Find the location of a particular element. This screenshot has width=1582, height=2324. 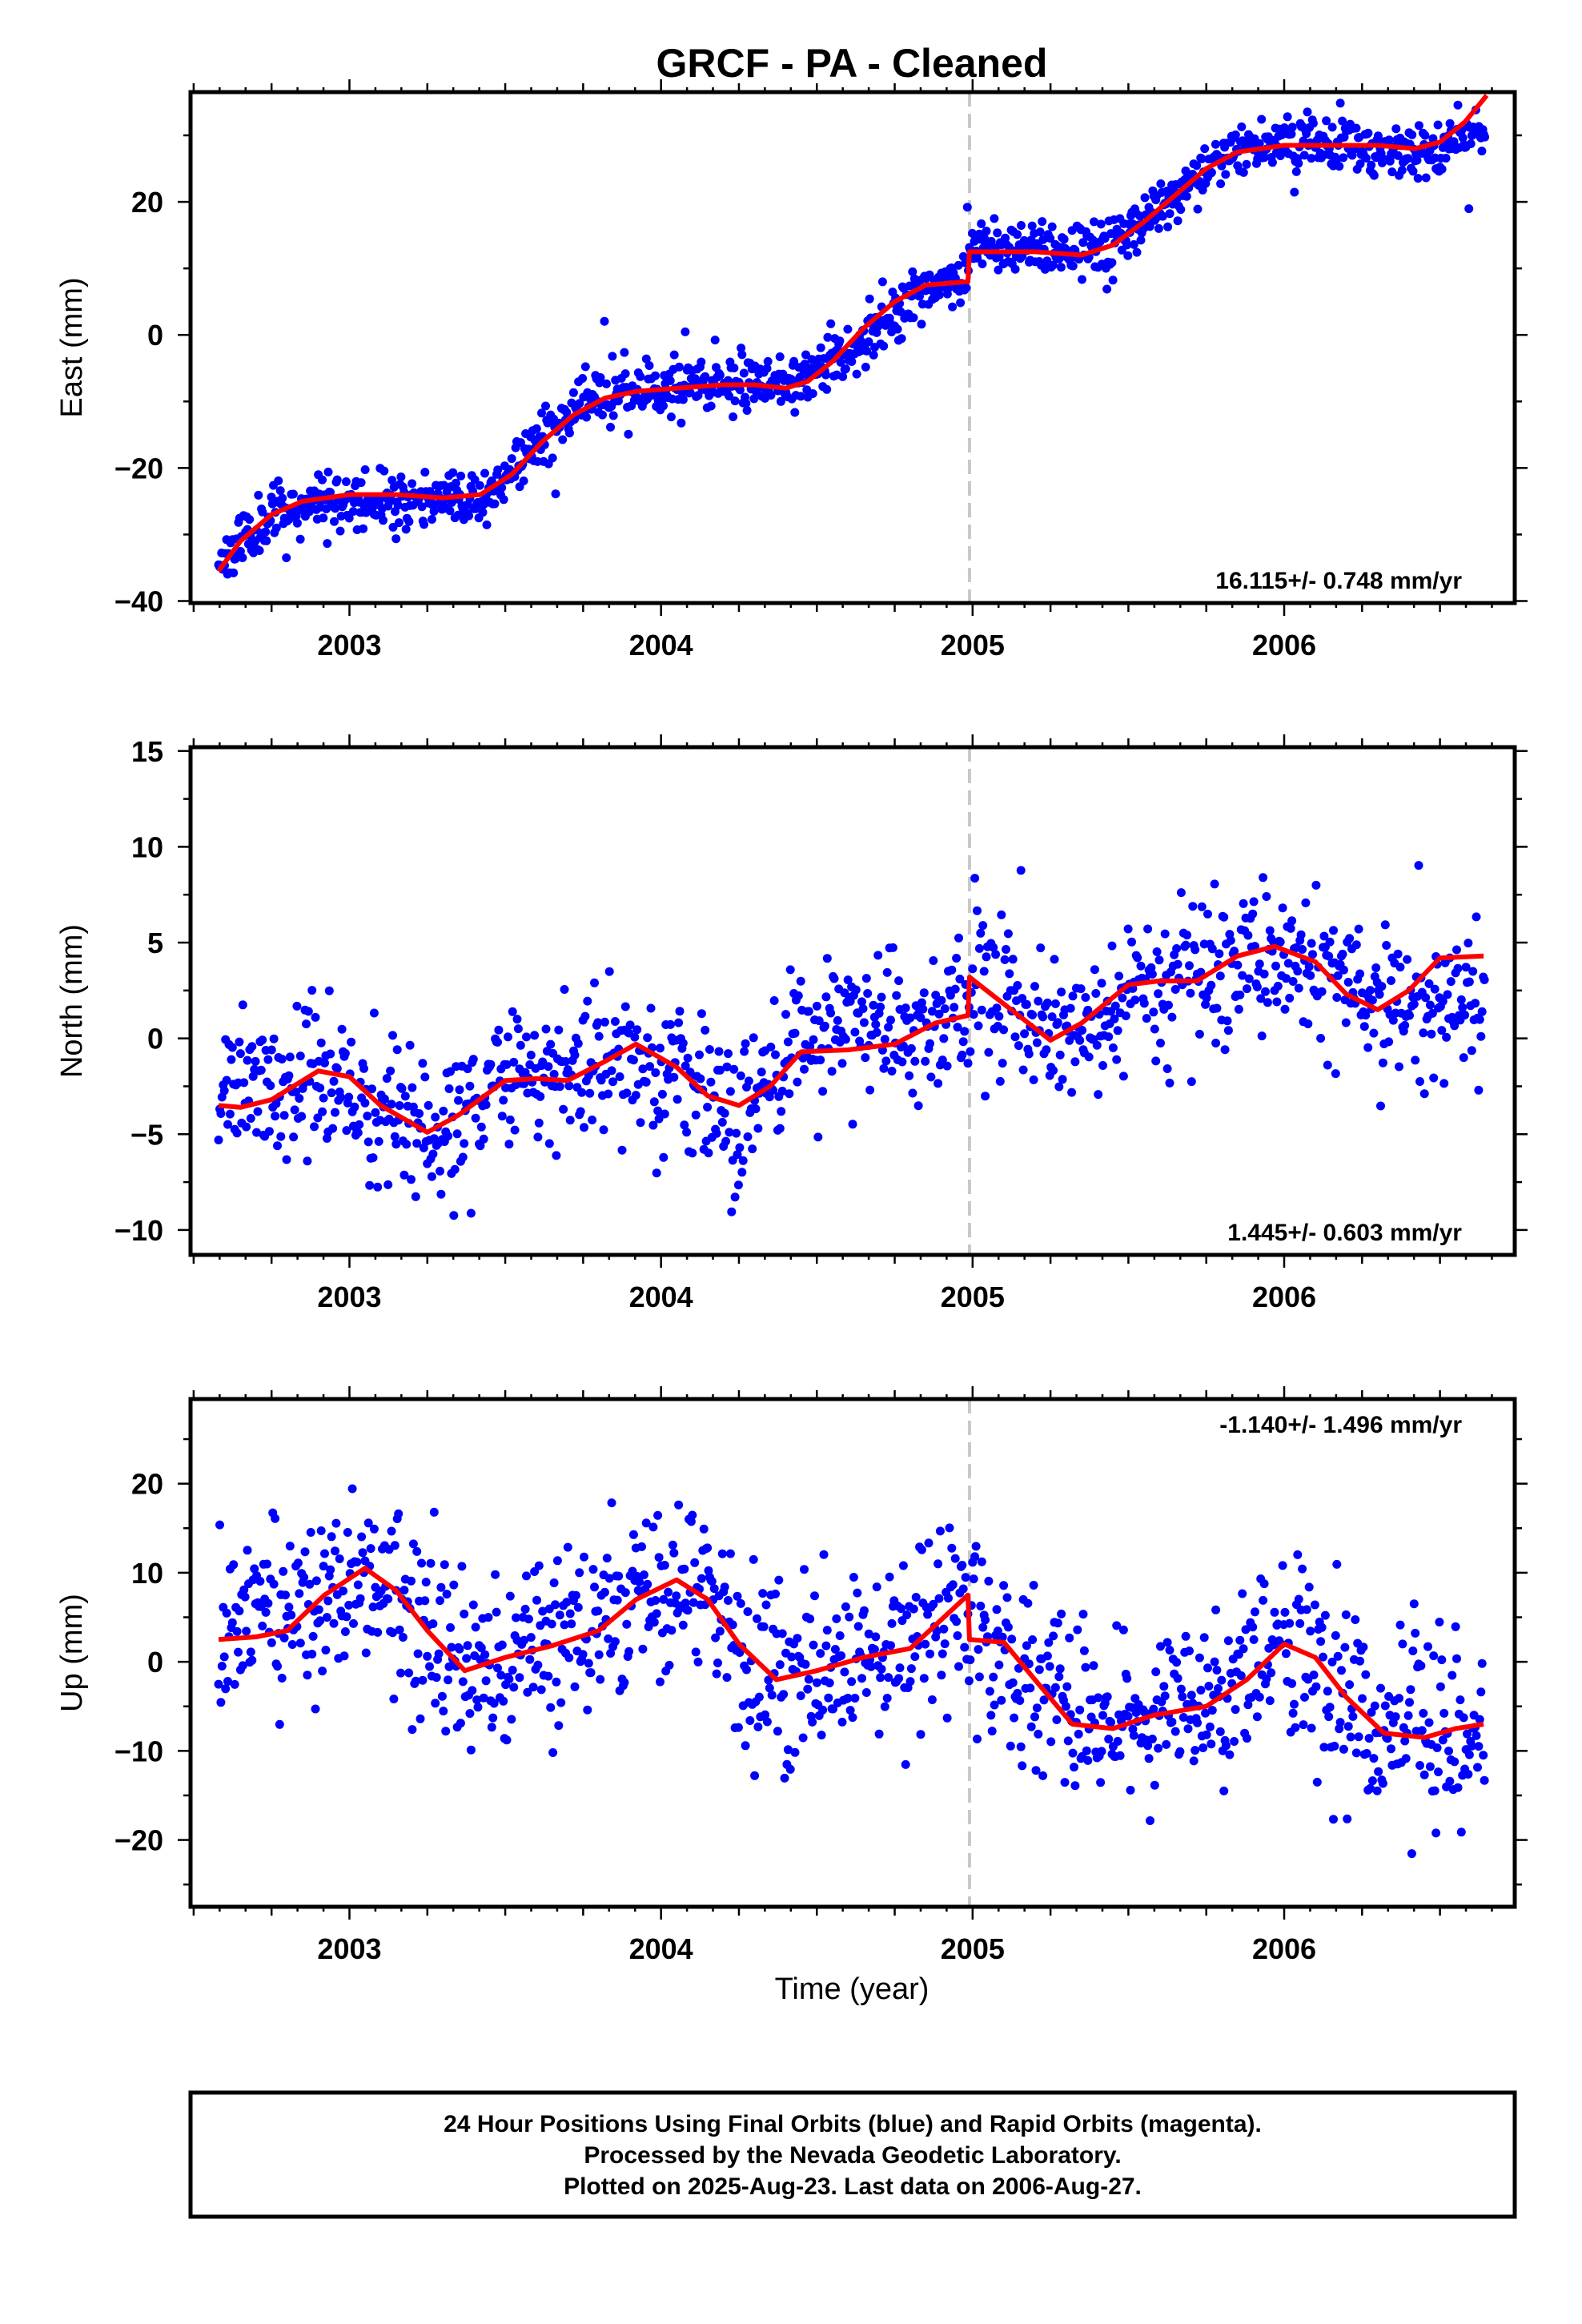

y-axis-label: Up (mm) is located at coordinates (72, 1653).